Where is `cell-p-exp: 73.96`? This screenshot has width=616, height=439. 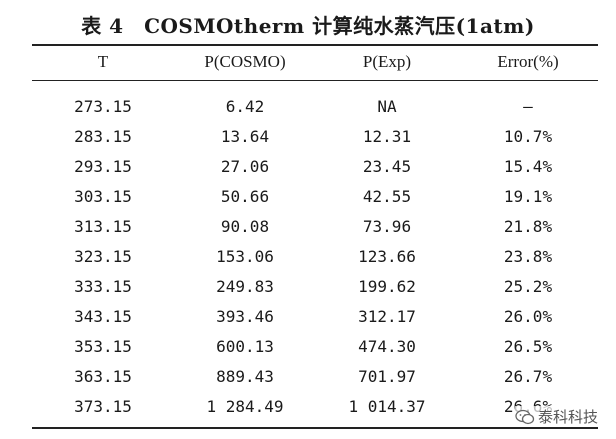
cell-p-exp: 73.96 is located at coordinates (387, 226).